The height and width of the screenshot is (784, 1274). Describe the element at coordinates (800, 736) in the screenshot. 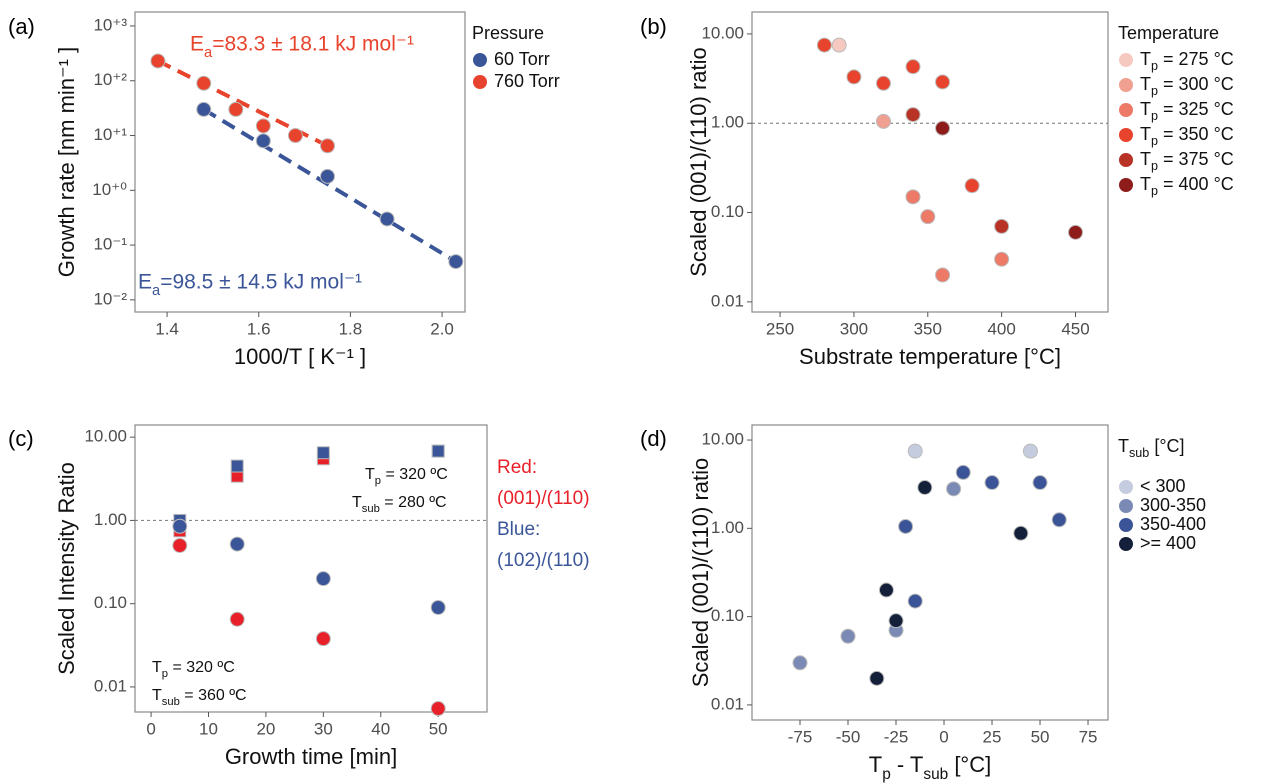

I see `x-tick-label: -75` at that location.